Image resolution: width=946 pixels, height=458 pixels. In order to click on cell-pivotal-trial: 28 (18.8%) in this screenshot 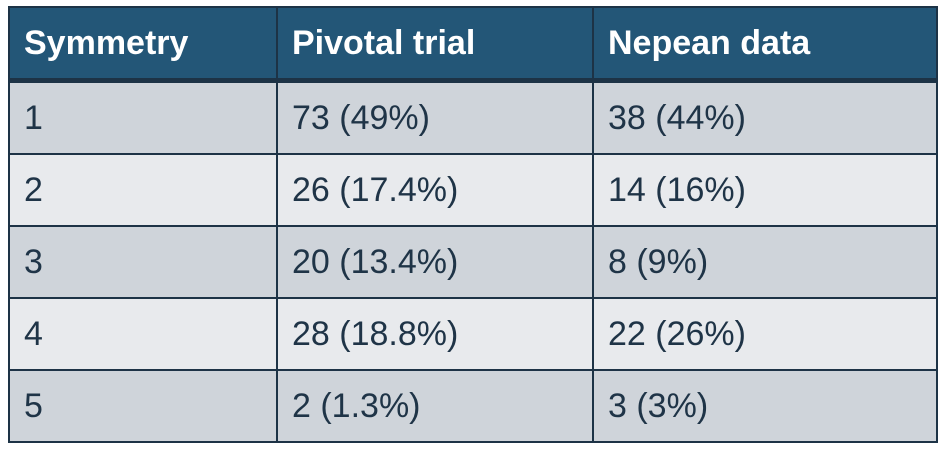, I will do `click(435, 334)`.